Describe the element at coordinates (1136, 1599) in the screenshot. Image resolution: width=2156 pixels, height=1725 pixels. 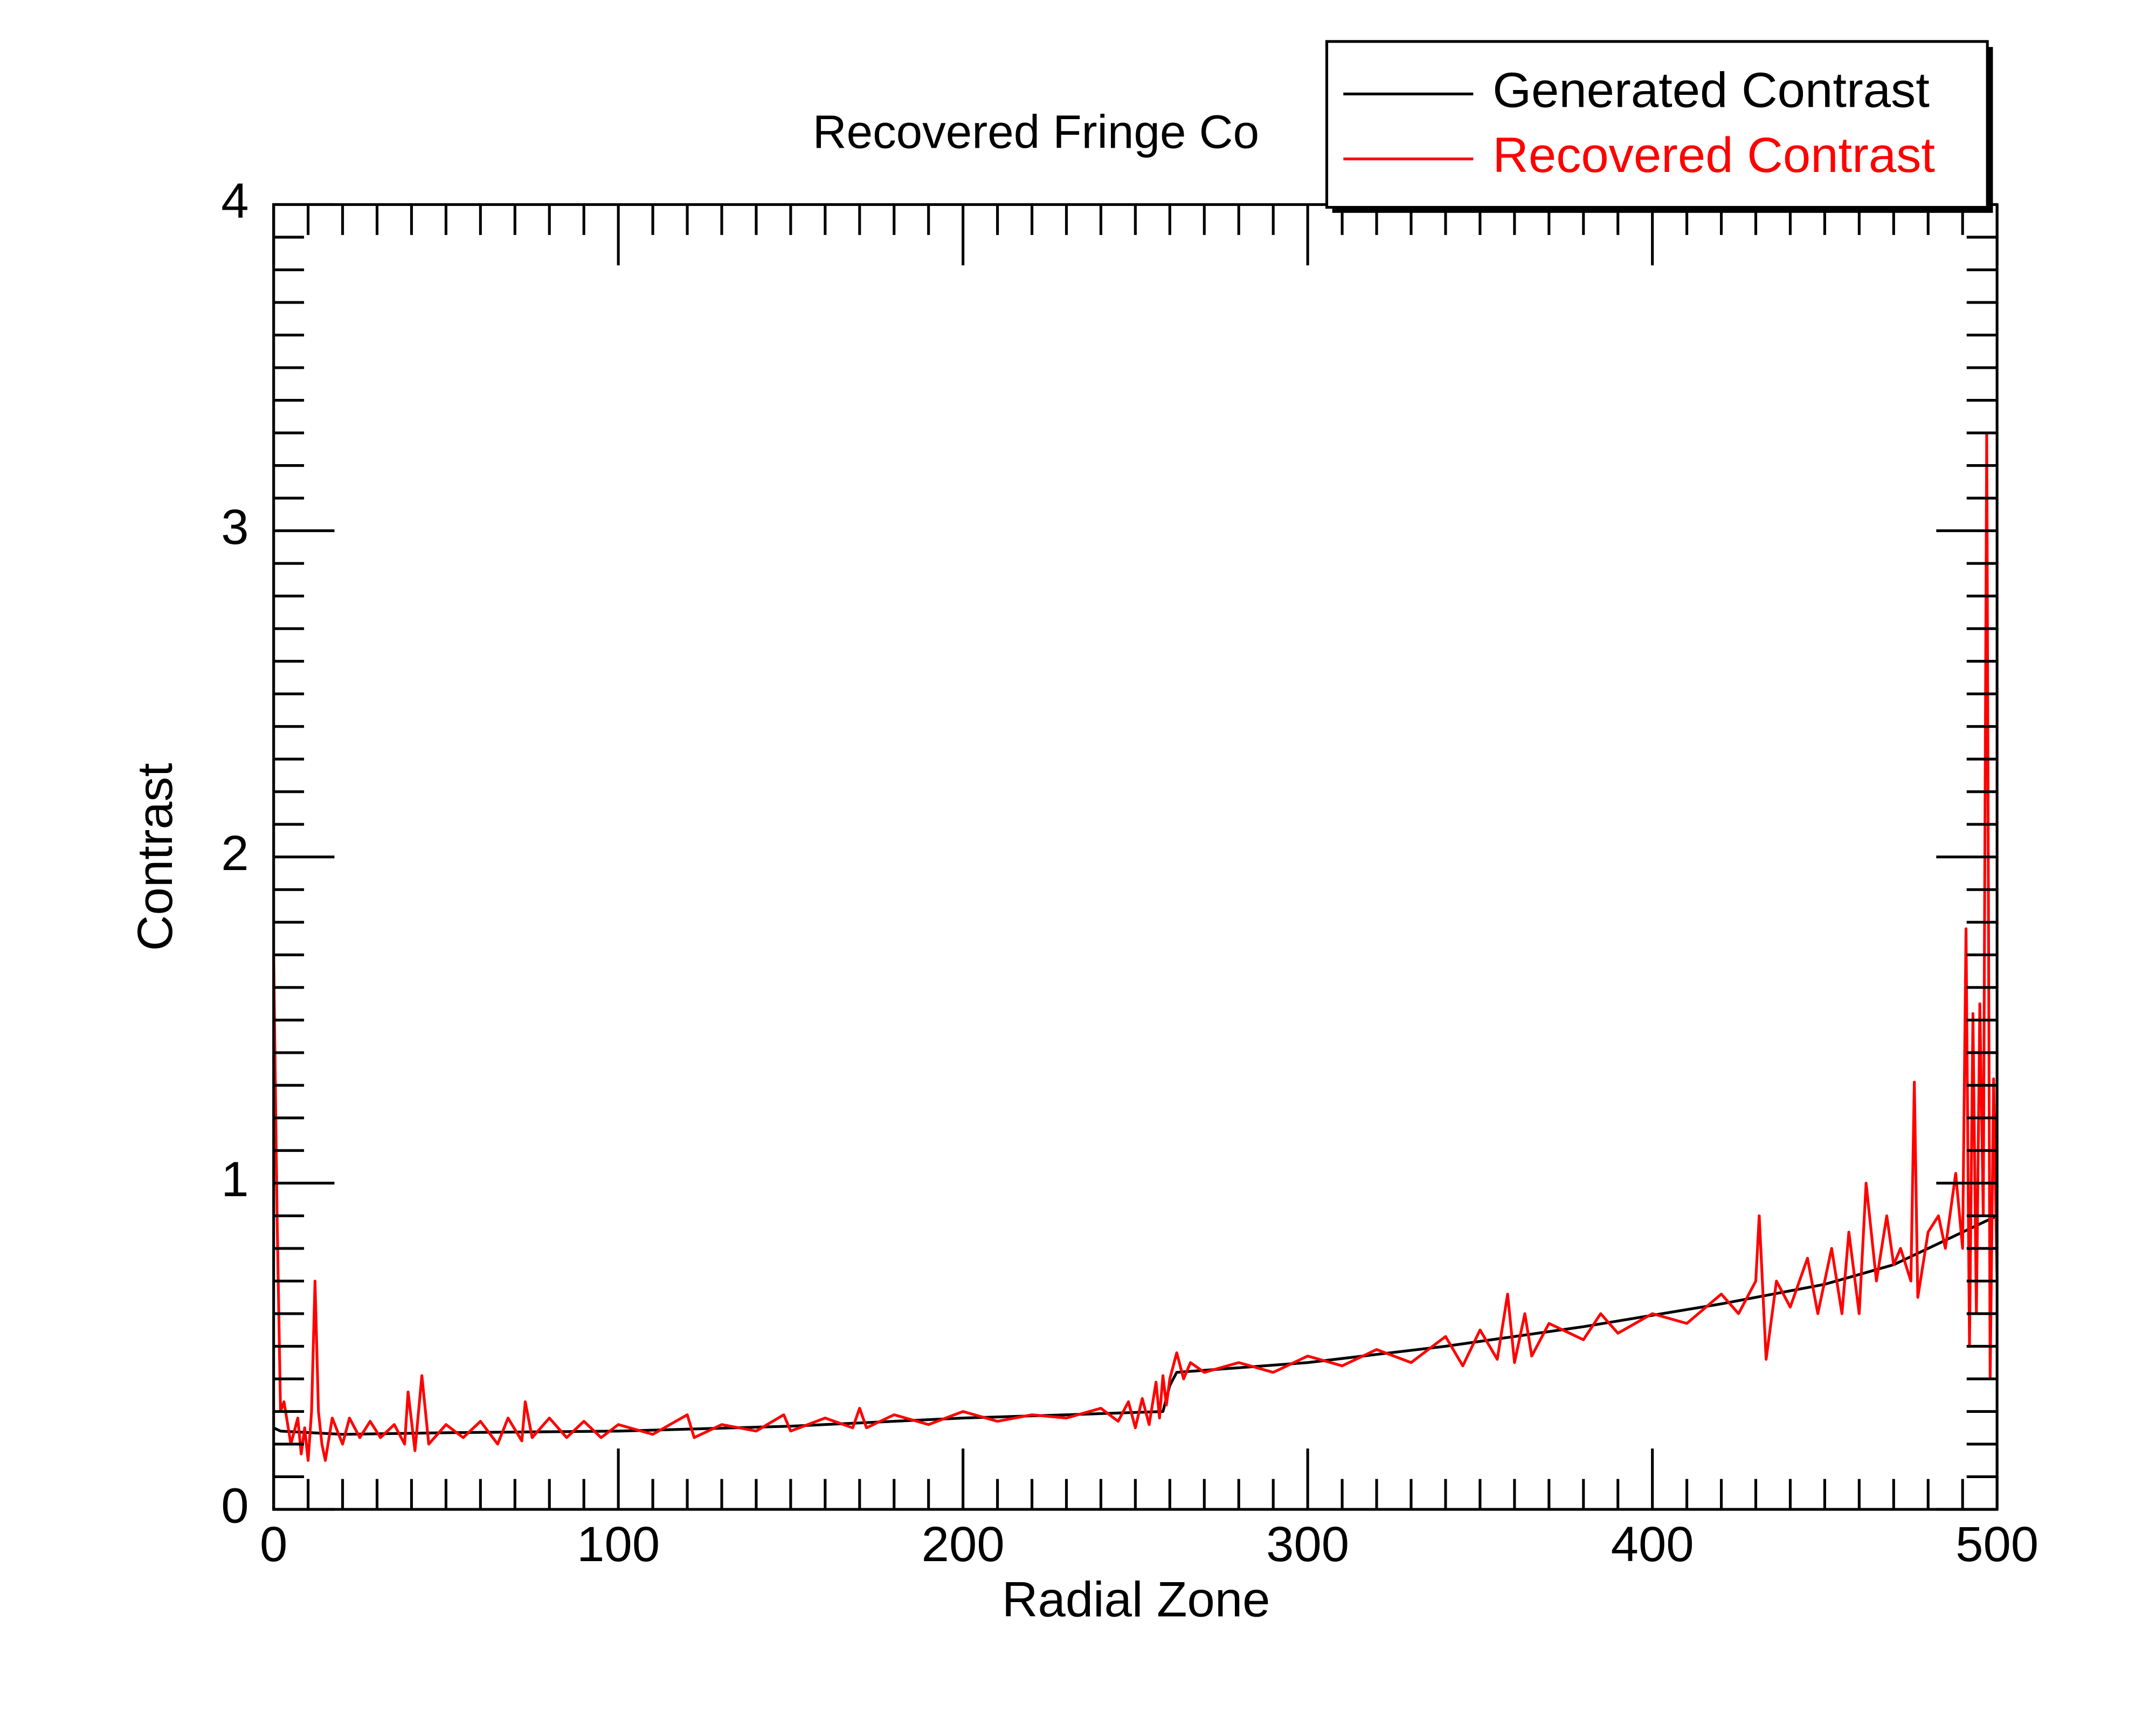
I see `x-axis-label: Radial Zone` at that location.